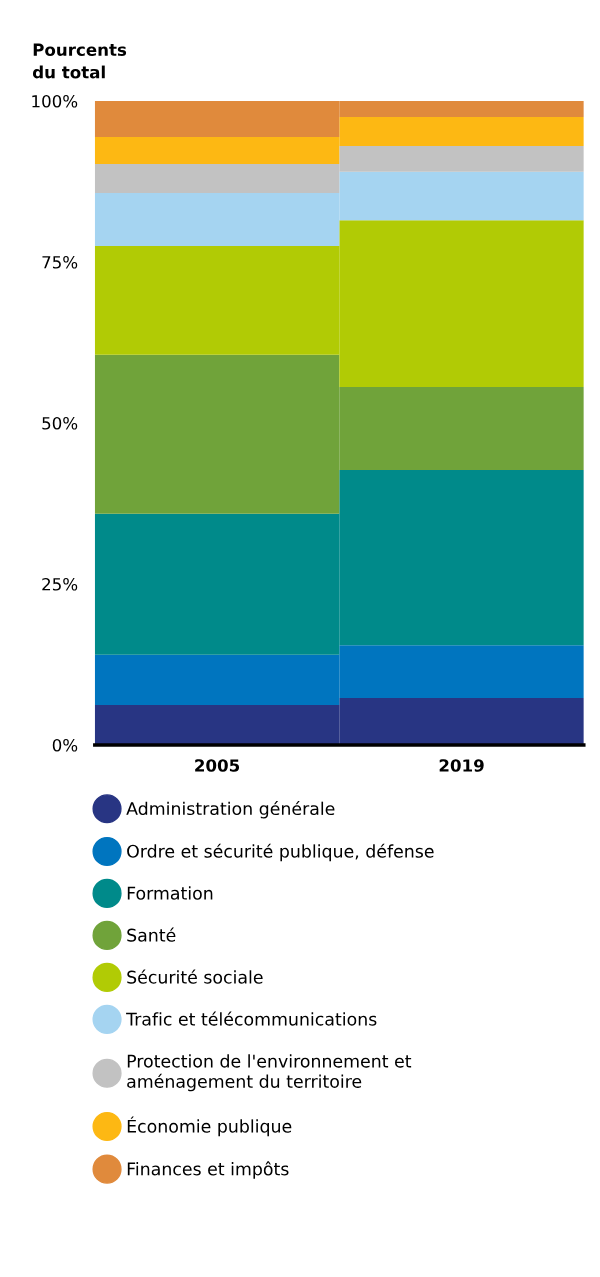 The image size is (600, 1277). What do you see at coordinates (170, 893) in the screenshot?
I see `legend-label: Formation` at bounding box center [170, 893].